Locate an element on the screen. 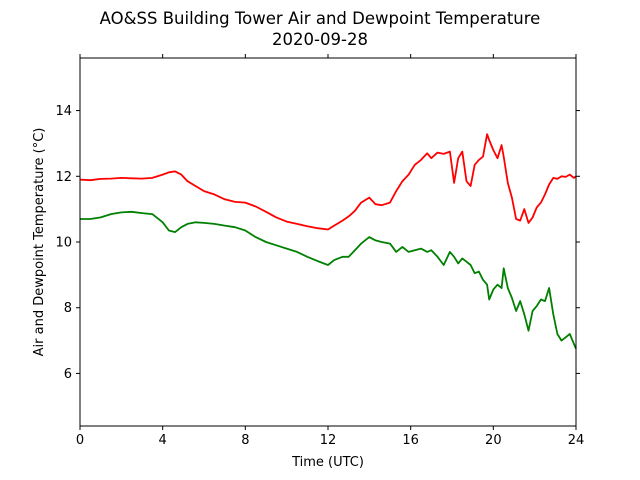  y-tick-label: 12 is located at coordinates (63, 177).